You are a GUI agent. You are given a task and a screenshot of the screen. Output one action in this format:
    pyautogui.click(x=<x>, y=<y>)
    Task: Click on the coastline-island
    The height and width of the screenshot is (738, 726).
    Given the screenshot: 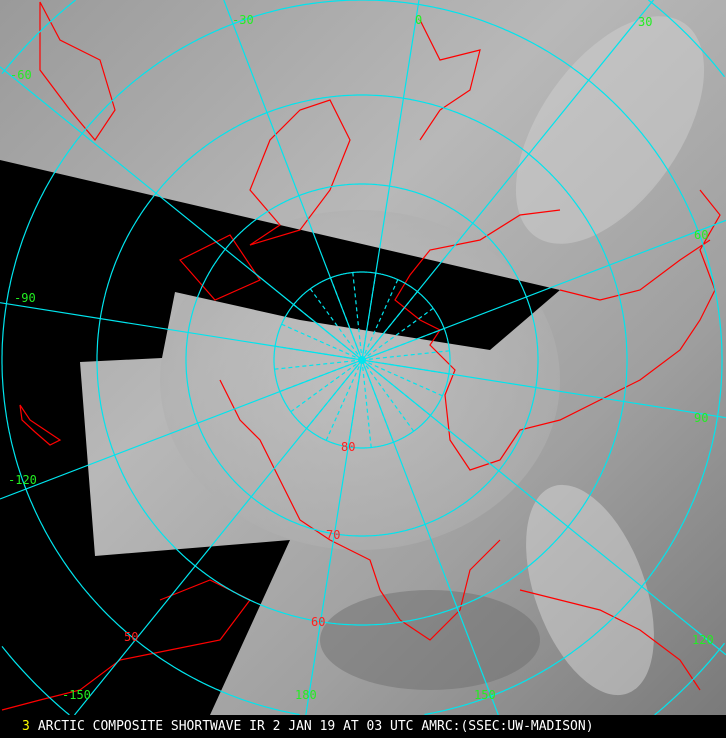 What is the action you would take?
    pyautogui.click(x=40, y=425)
    